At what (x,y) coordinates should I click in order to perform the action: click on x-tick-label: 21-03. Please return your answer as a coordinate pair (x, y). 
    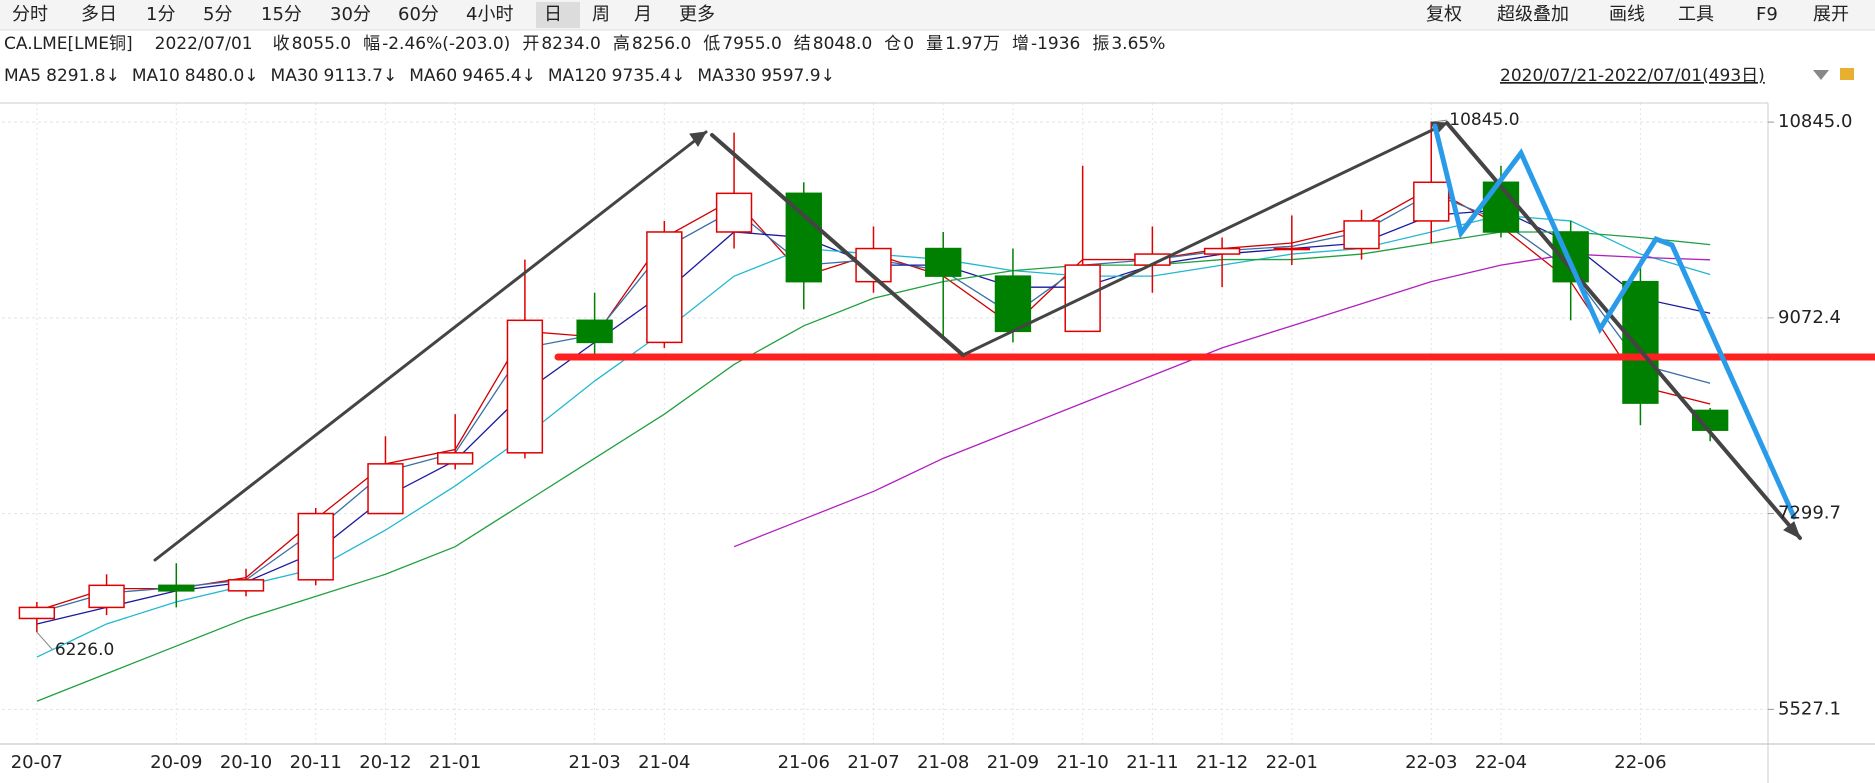
    Looking at the image, I should click on (594, 762).